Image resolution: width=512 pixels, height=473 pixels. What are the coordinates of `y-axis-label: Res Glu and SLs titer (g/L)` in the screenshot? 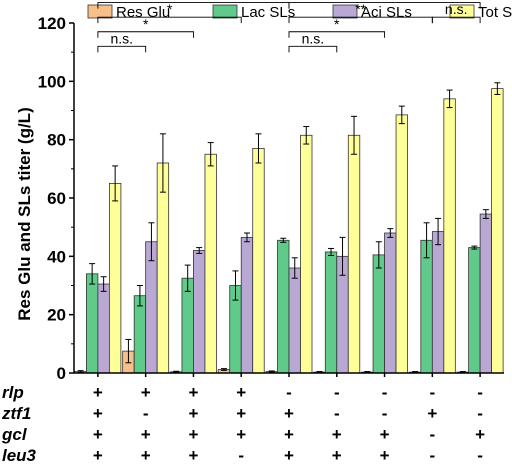 It's located at (24, 213).